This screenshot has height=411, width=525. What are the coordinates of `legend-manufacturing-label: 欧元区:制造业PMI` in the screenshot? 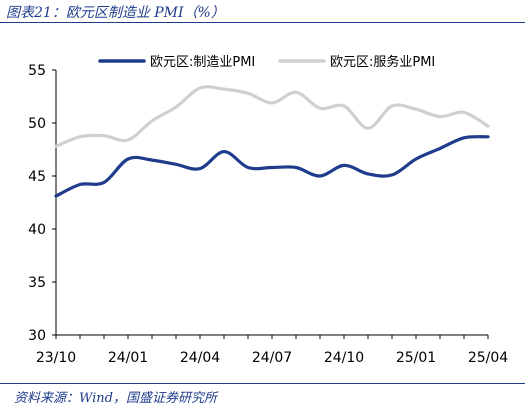 It's located at (202, 62).